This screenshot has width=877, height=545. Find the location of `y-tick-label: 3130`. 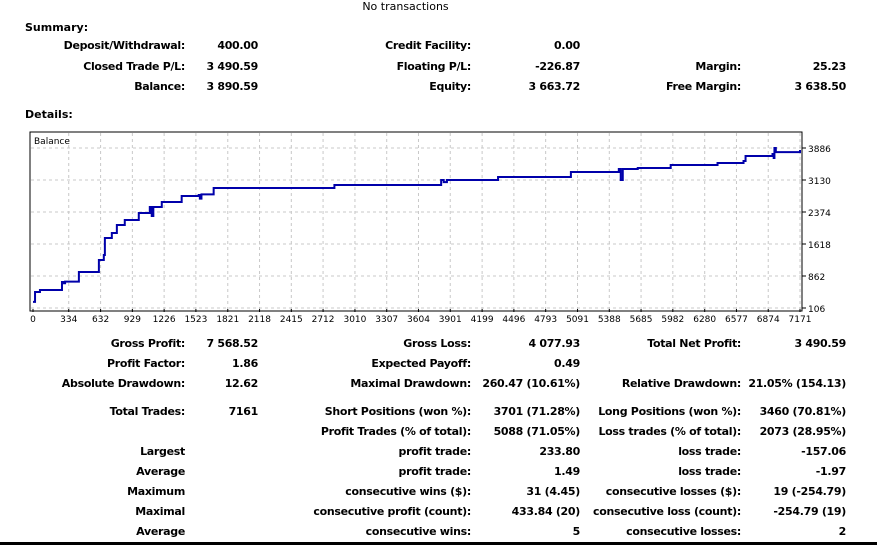

y-tick-label: 3130 is located at coordinates (819, 182).